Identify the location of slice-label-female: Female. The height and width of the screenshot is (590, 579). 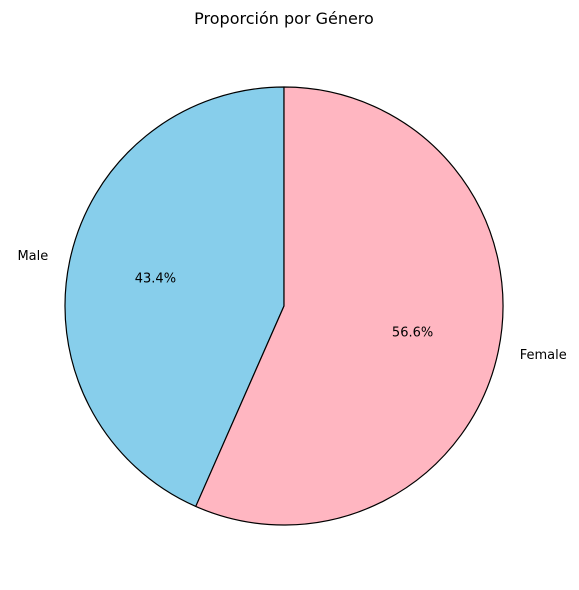
(543, 355).